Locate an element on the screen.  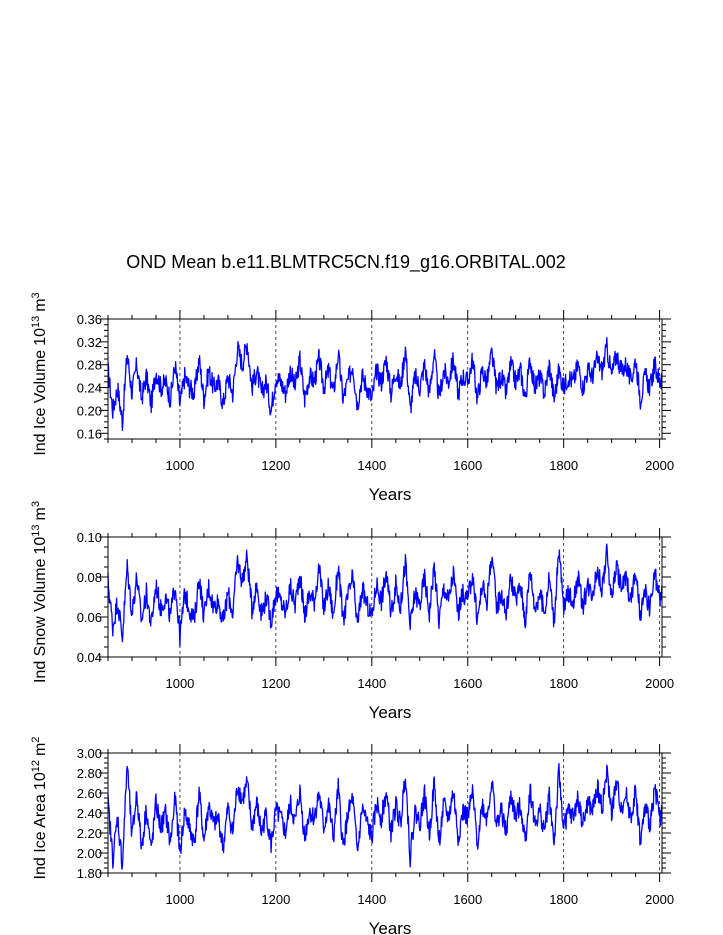
y-axis-label-ylabel: Ind Ice Volume is located at coordinates (40, 403).